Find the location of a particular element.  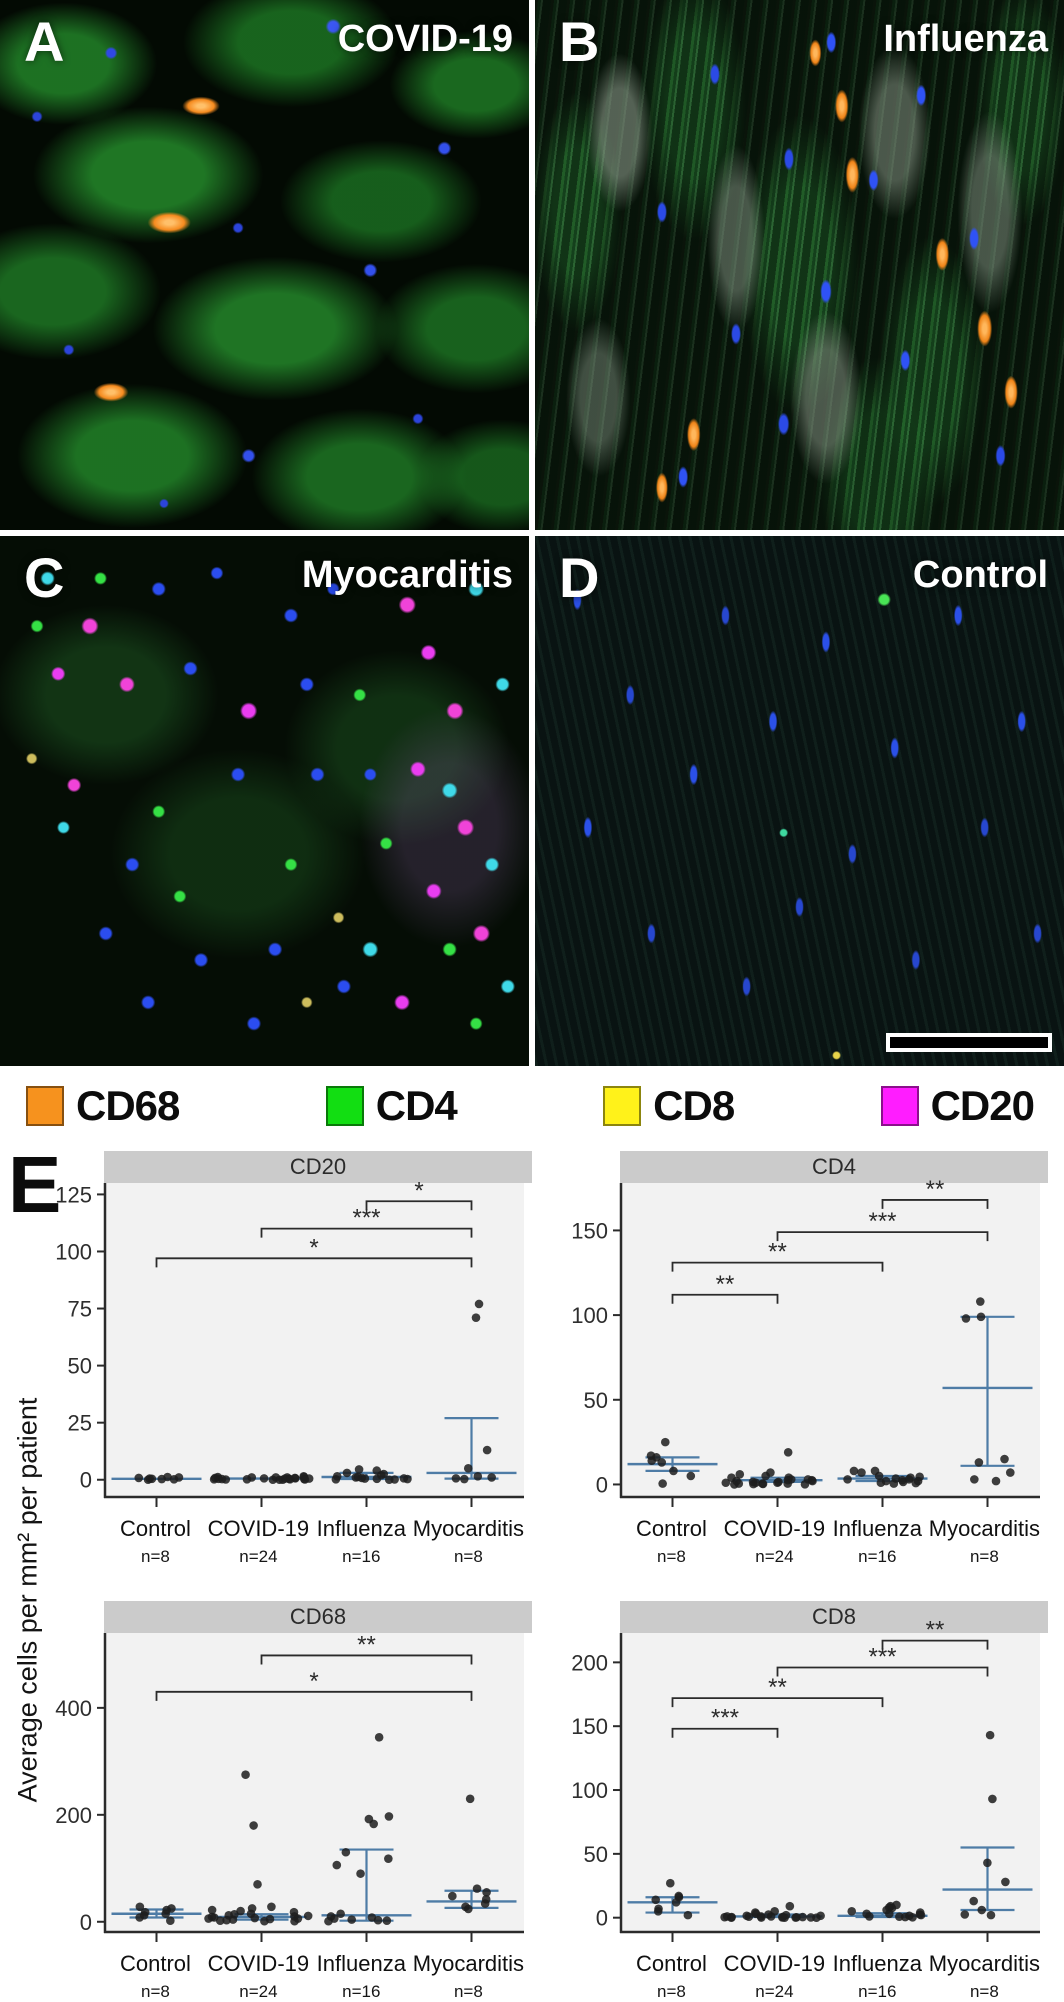

cd8-color-swatch is located at coordinates (622, 1105).